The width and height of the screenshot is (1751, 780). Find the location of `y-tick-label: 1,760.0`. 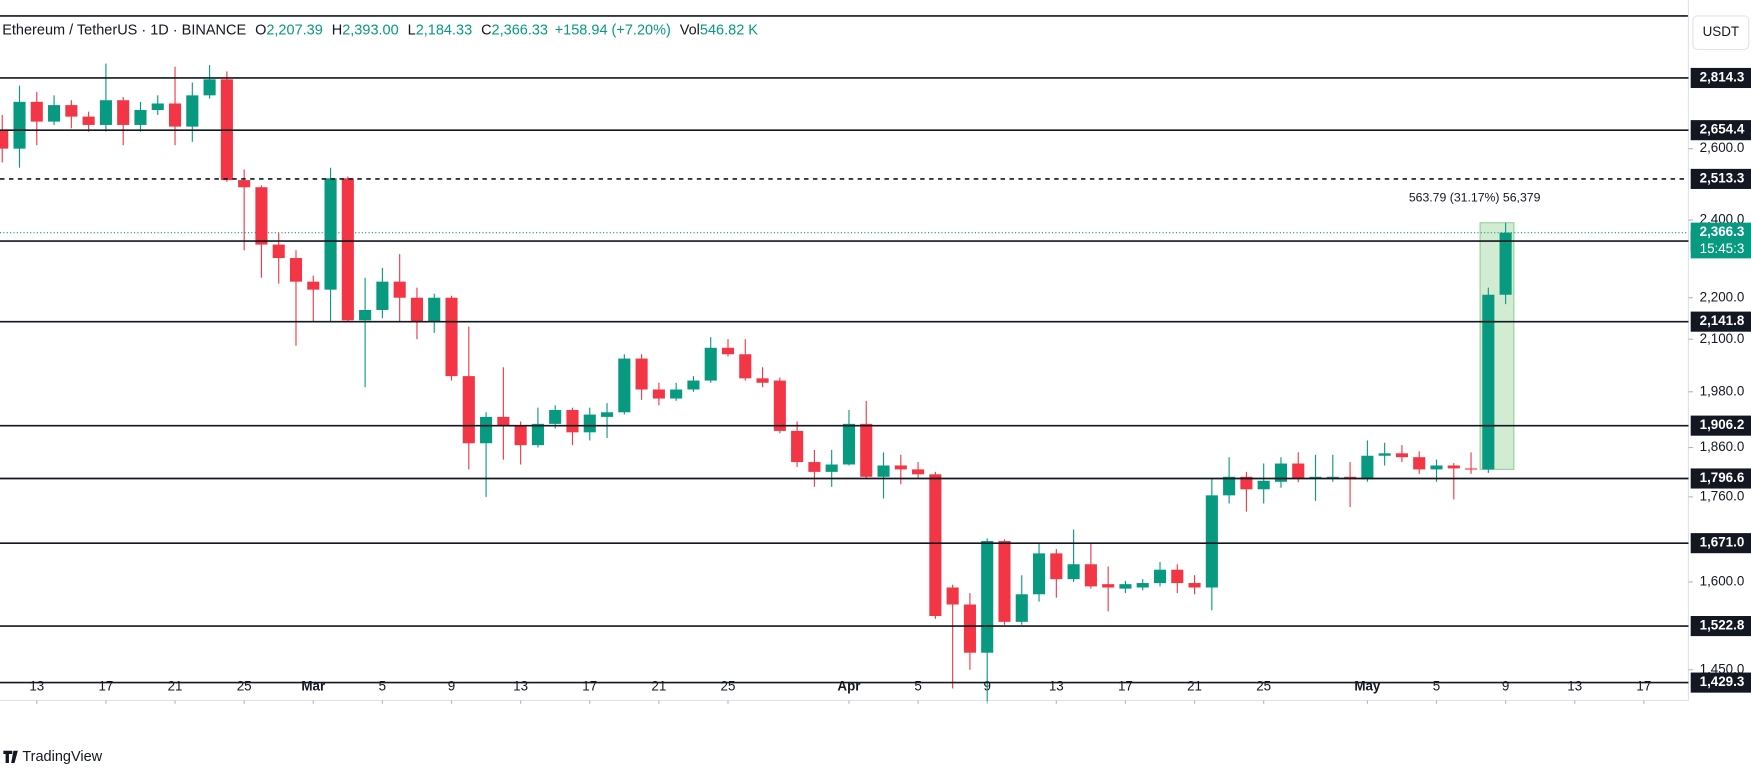

y-tick-label: 1,760.0 is located at coordinates (1722, 495).